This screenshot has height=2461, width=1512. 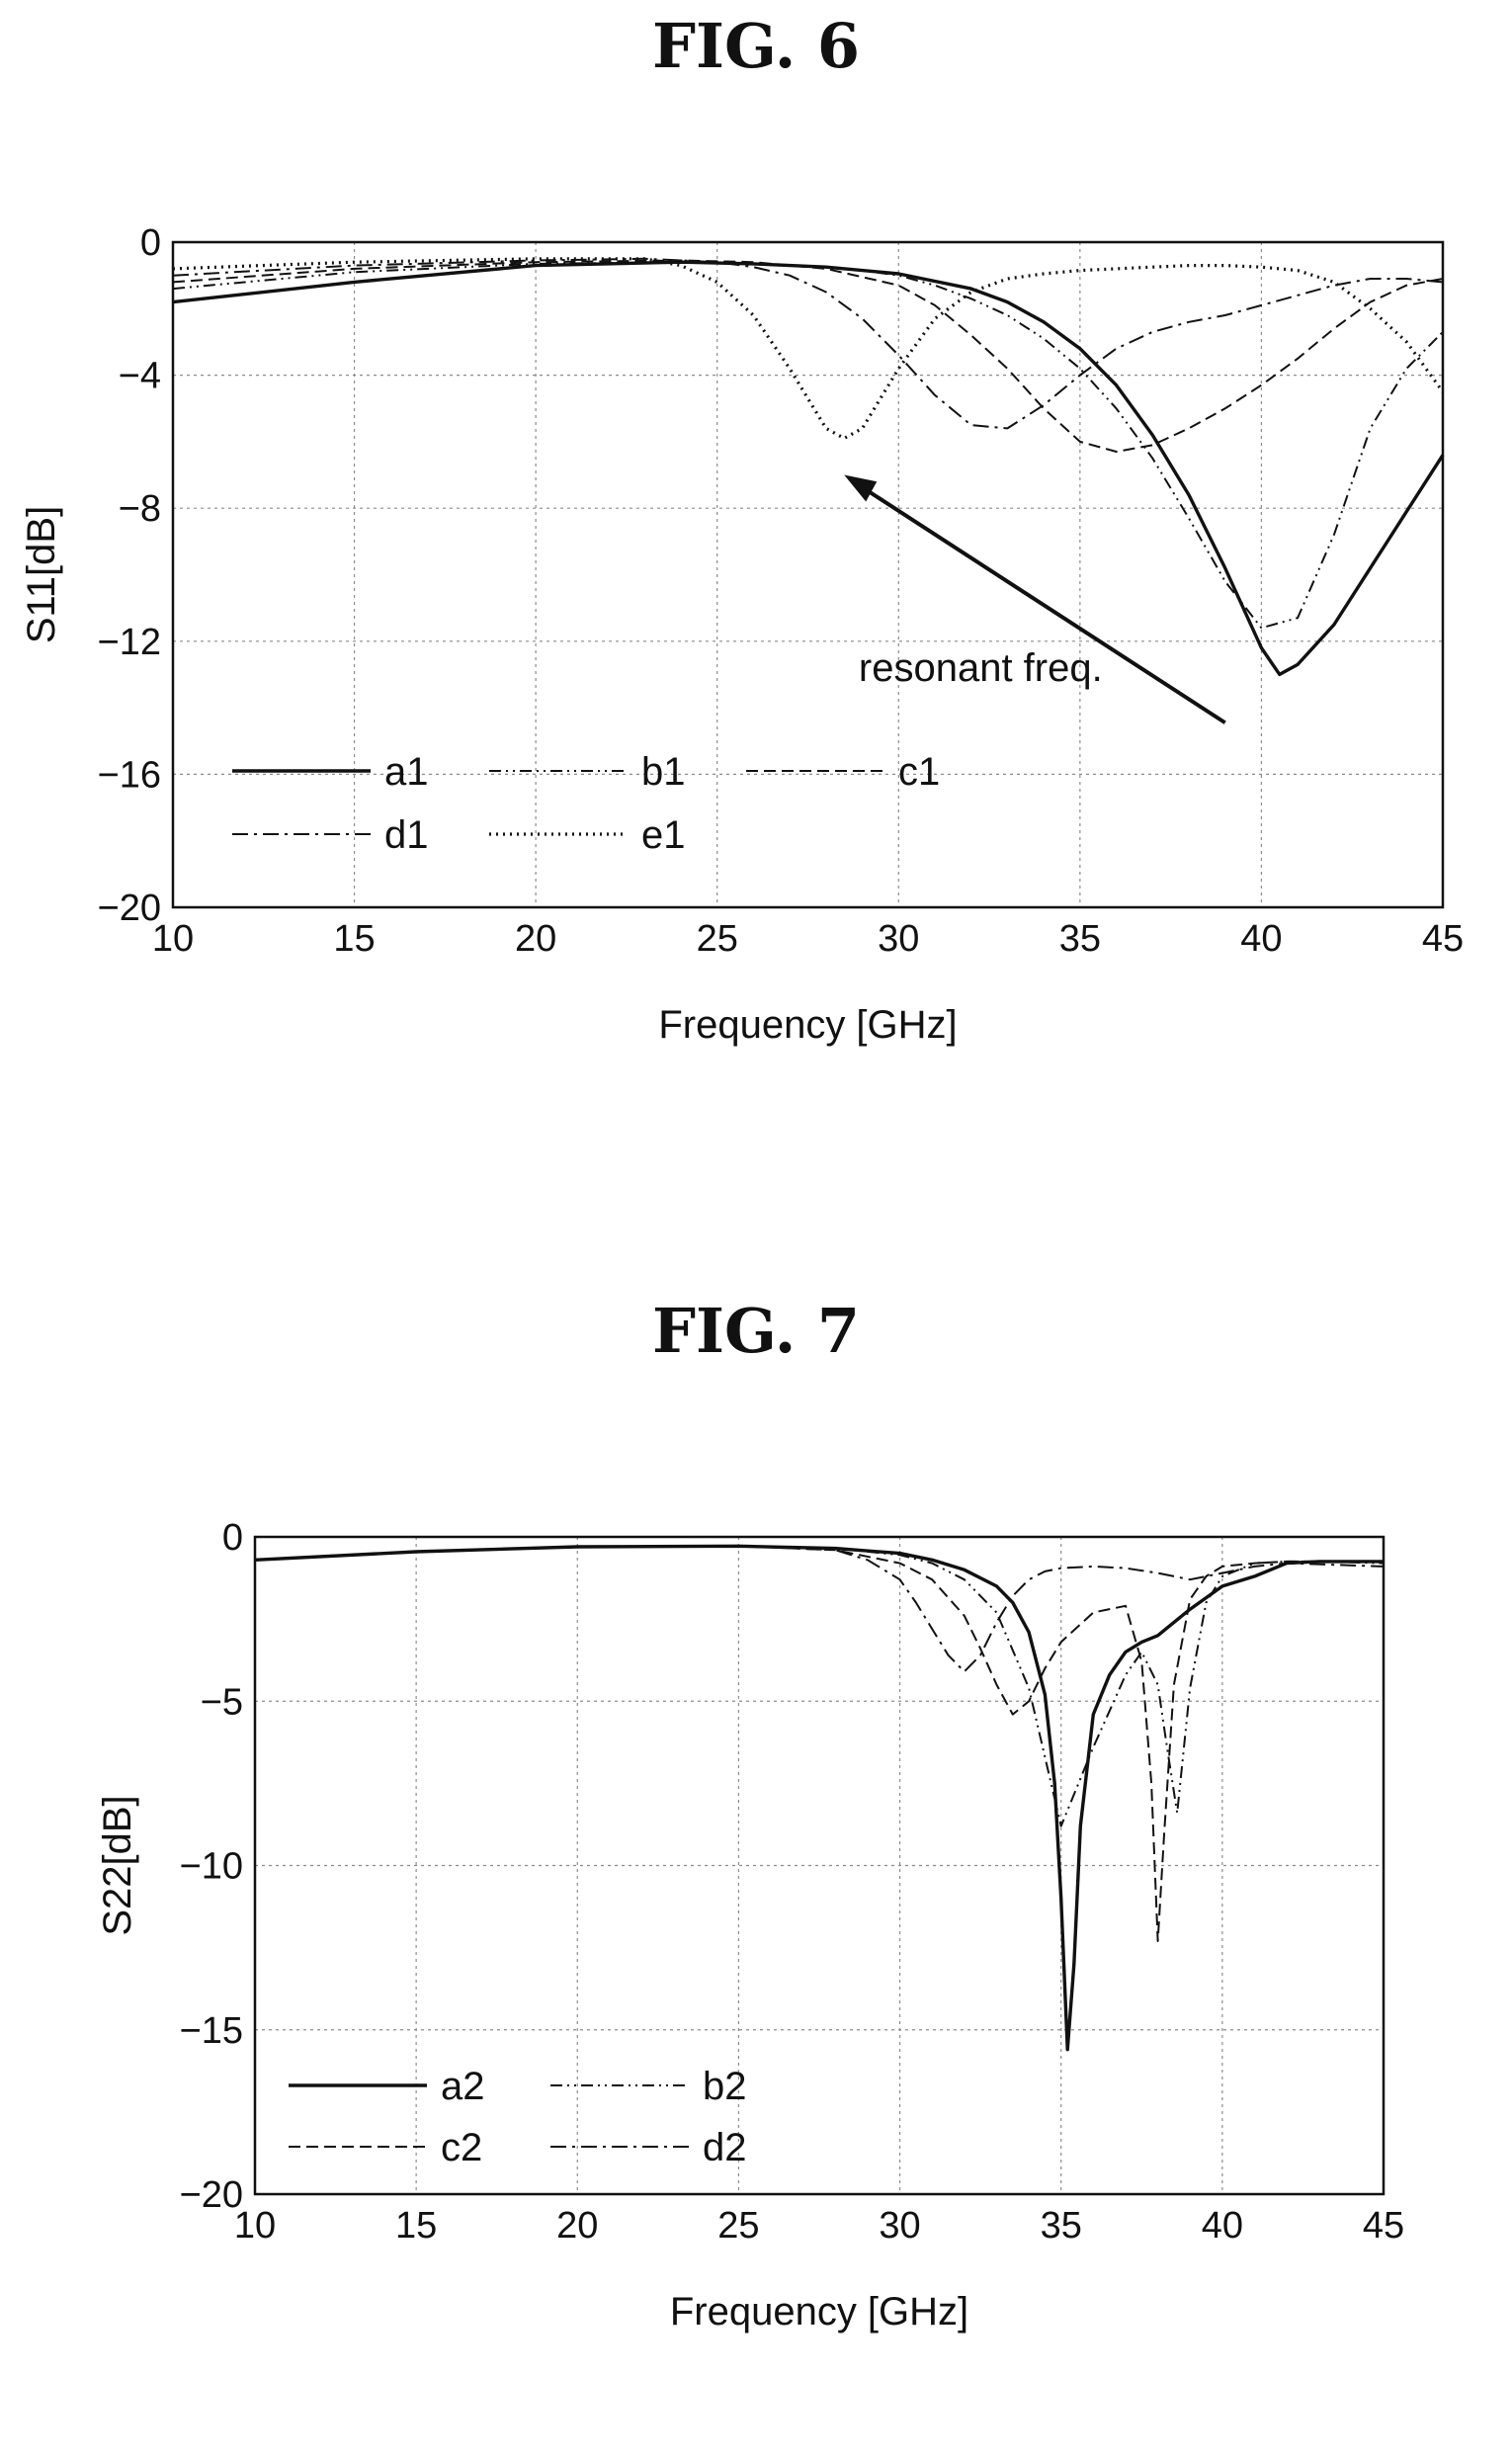 I want to click on series-line-e1, so click(x=808, y=349).